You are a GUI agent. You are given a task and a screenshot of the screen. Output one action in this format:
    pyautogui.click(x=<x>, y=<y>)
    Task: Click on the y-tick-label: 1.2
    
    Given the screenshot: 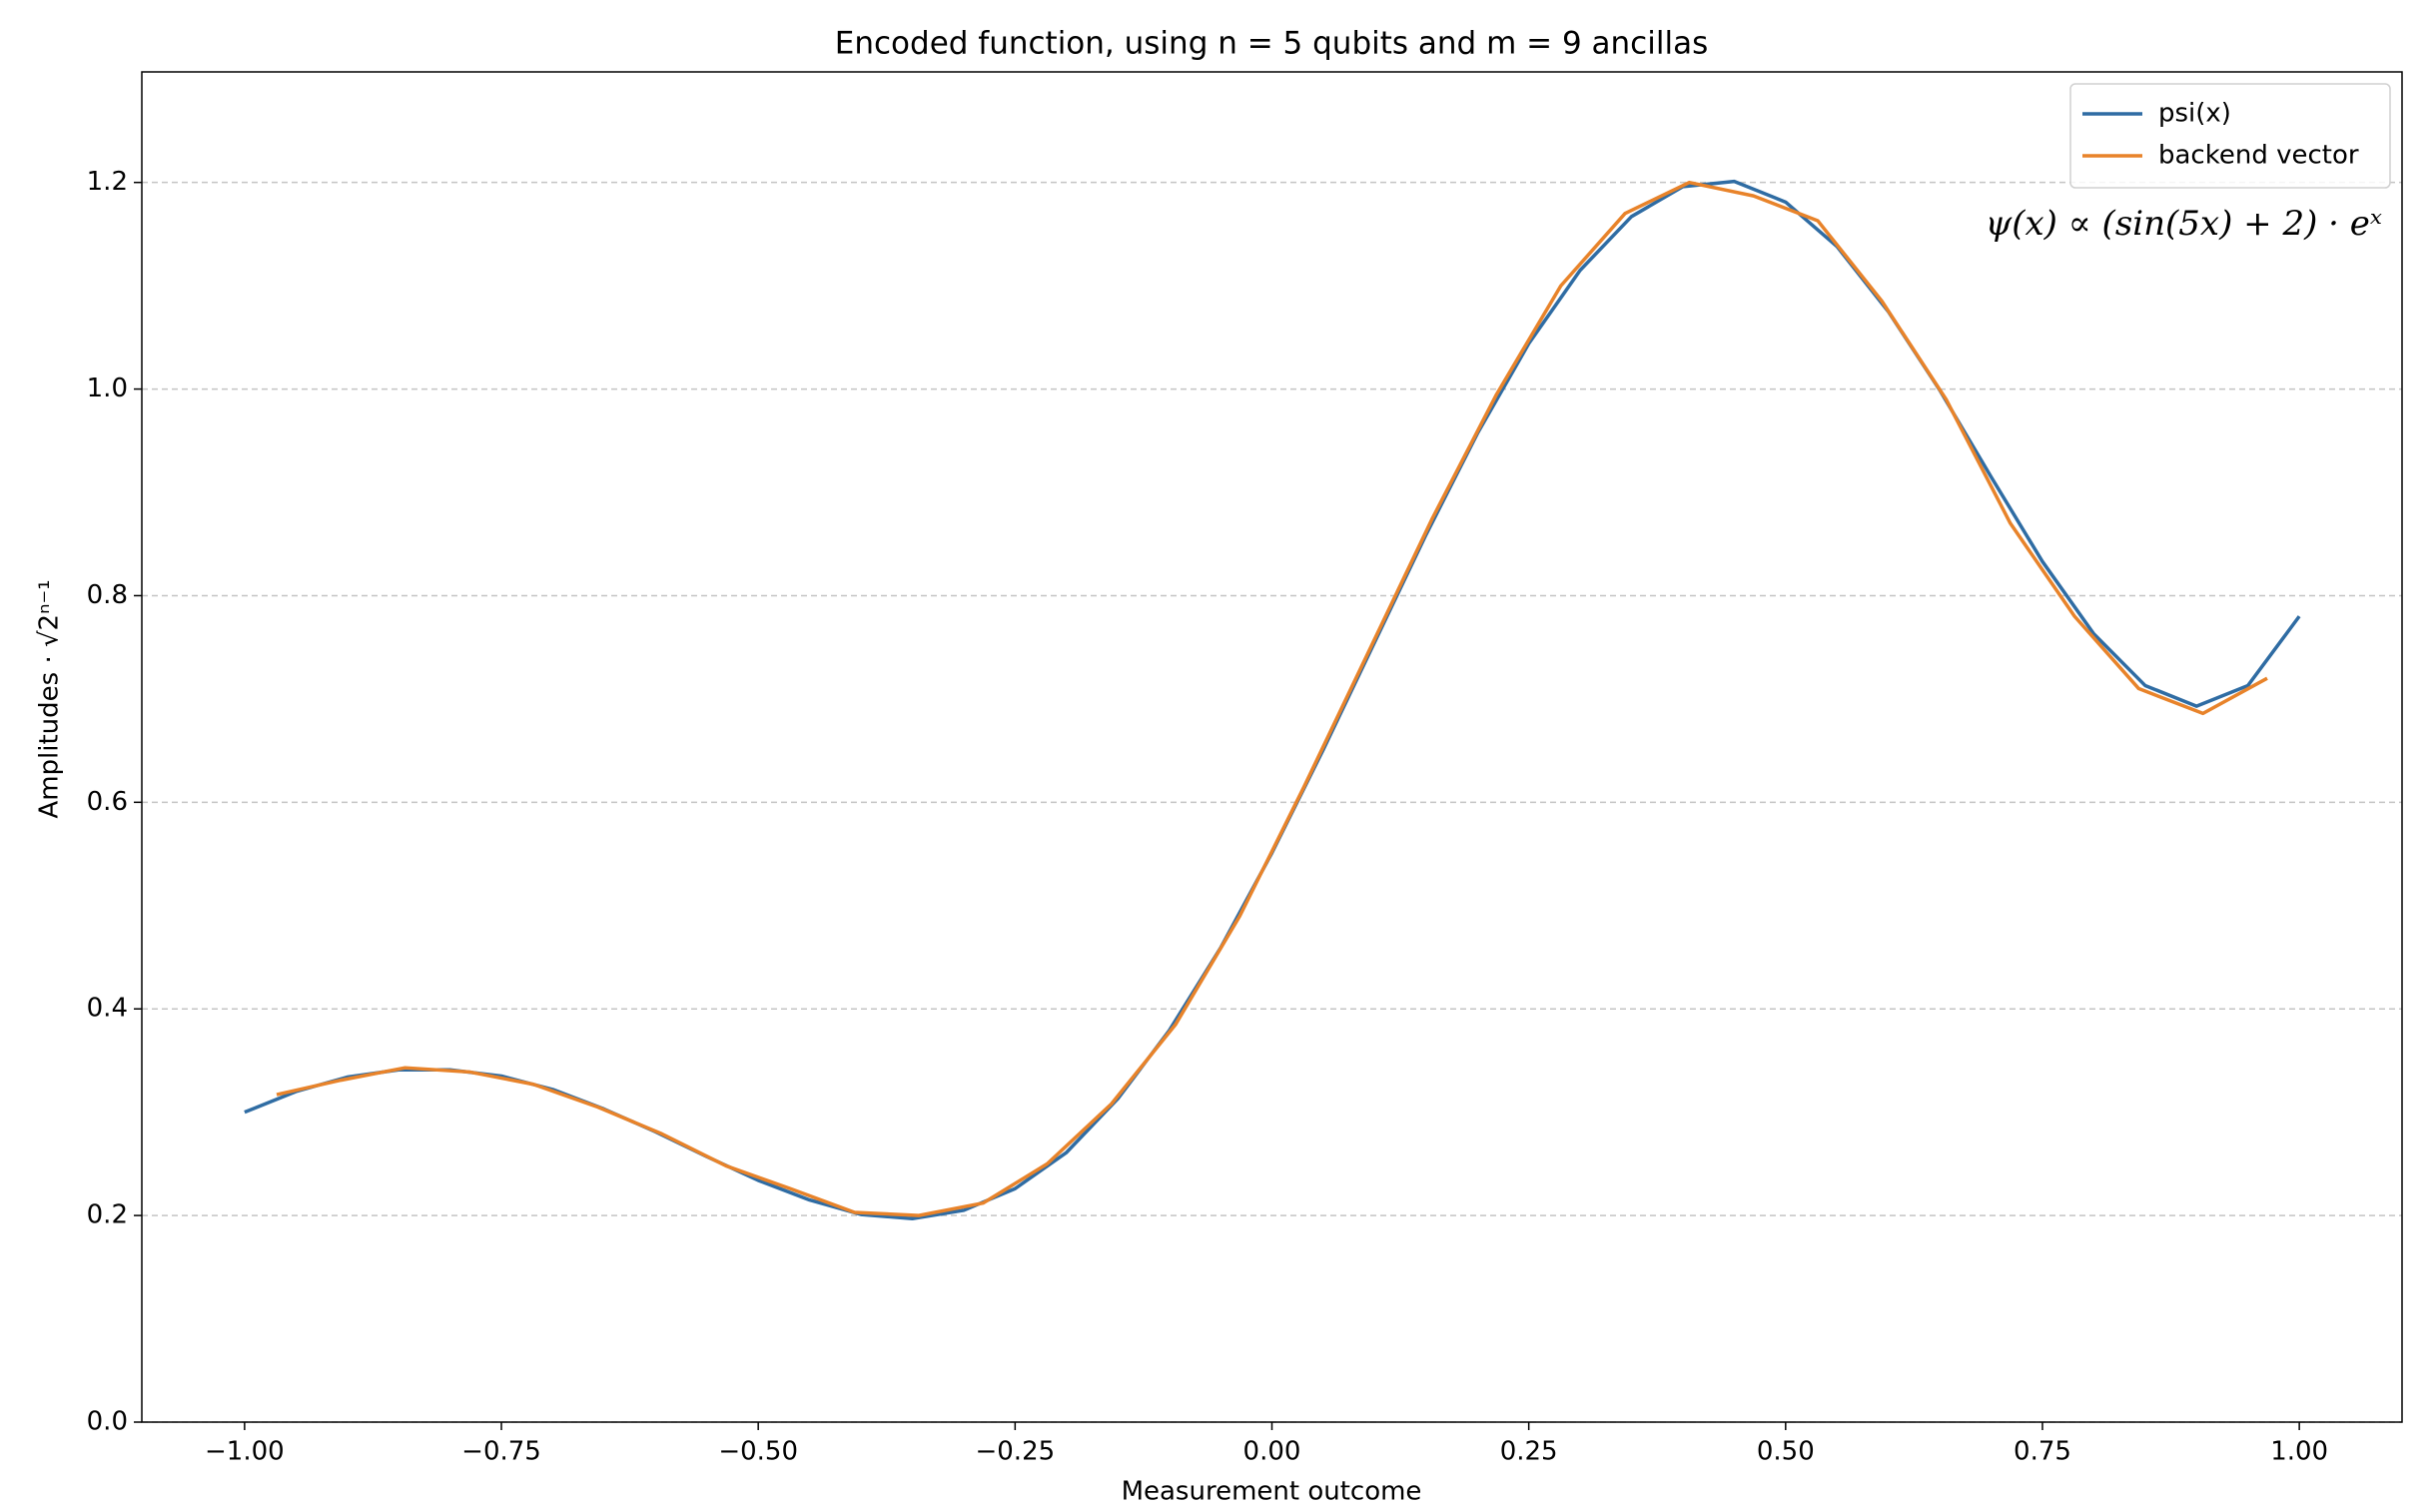 What is the action you would take?
    pyautogui.click(x=107, y=182)
    